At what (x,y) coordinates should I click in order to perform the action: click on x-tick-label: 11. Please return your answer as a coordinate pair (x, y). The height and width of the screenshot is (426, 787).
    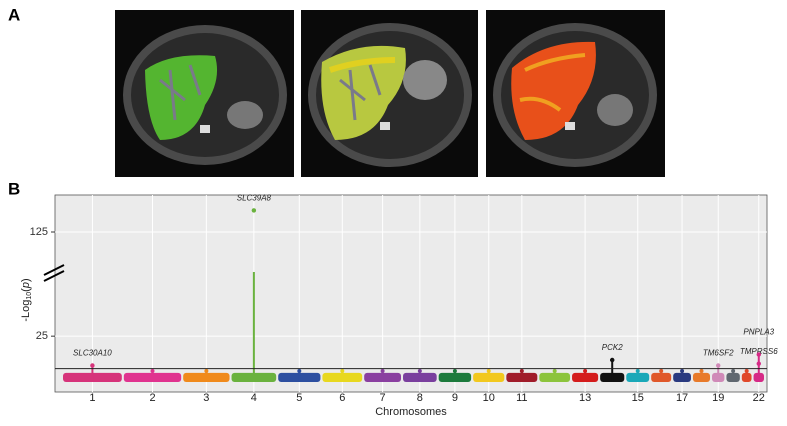
    Looking at the image, I should click on (521, 398).